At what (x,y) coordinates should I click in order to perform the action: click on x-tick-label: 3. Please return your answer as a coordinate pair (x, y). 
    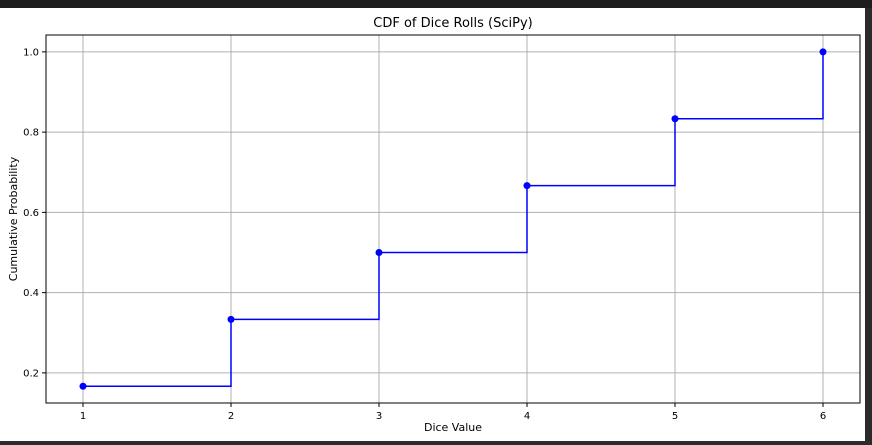
    Looking at the image, I should click on (379, 416).